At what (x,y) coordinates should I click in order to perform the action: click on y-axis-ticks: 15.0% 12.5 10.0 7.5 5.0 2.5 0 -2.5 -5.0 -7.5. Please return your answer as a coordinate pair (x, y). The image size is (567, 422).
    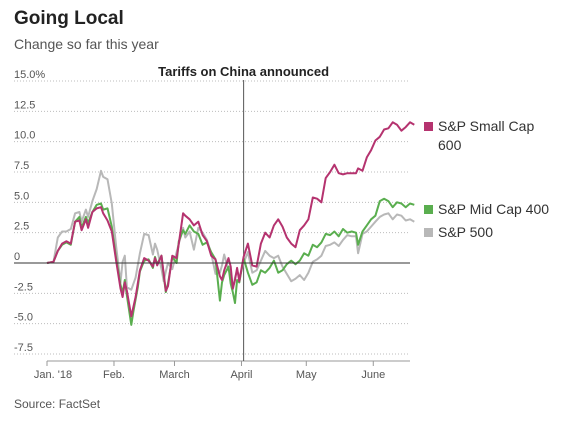
    Looking at the image, I should click on (29, 211).